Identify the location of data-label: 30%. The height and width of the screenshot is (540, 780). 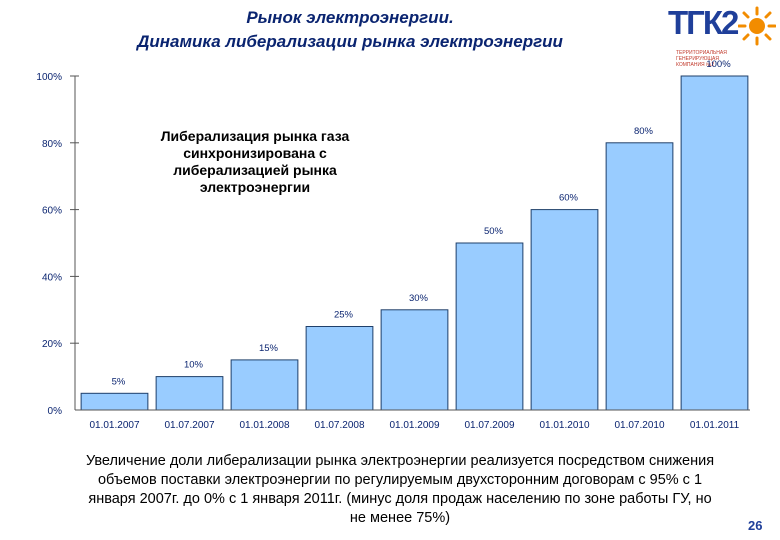
(419, 298).